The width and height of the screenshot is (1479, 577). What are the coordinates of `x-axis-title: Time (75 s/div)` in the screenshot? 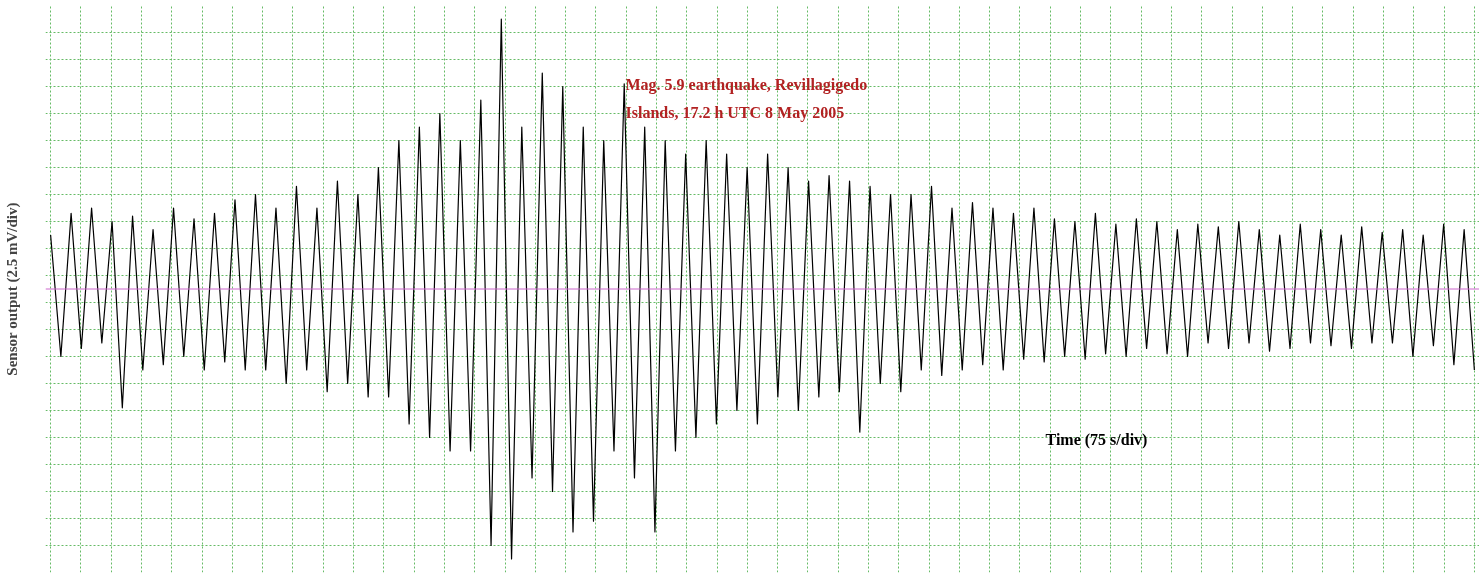 It's located at (1096, 439).